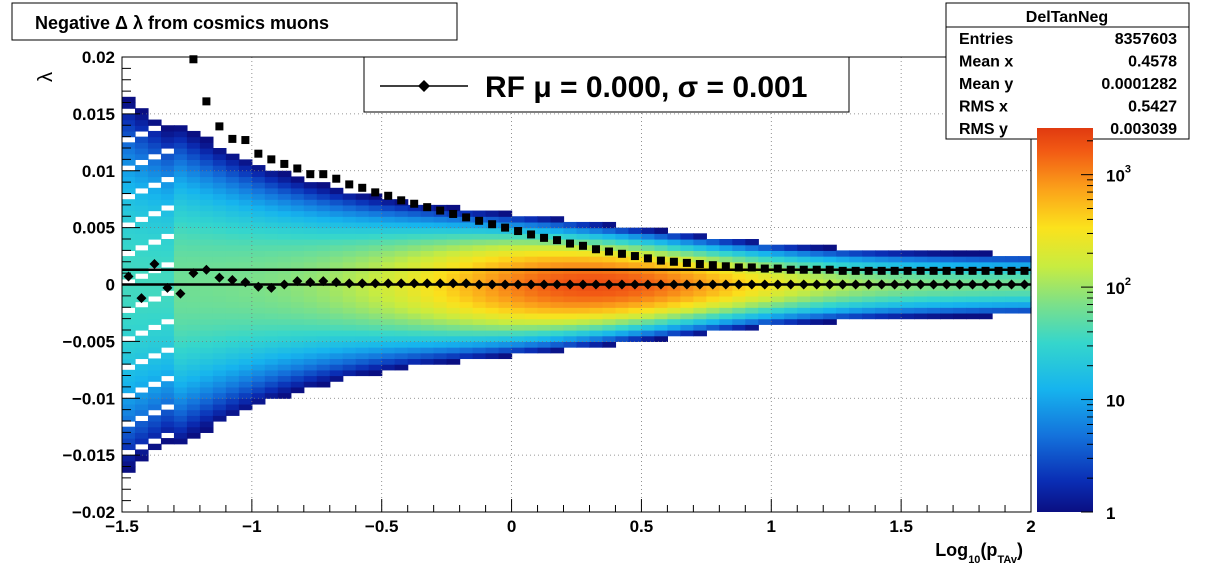 The image size is (1214, 568). Describe the element at coordinates (1143, 129) in the screenshot. I see `stats-value: 0.003039` at that location.